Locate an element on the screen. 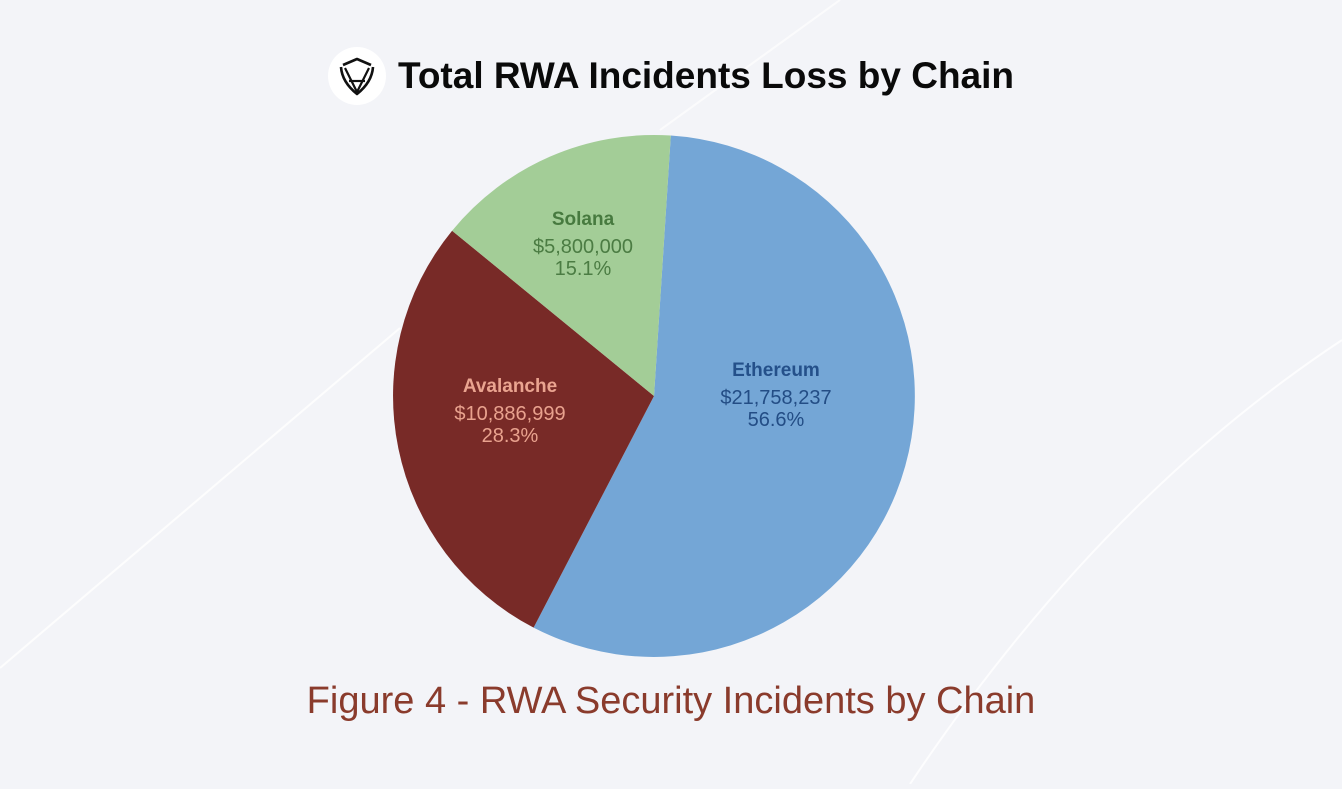 Image resolution: width=1342 pixels, height=789 pixels. slice-label-ethereum: Ethereum $21,758,237 56.6% is located at coordinates (775, 395).